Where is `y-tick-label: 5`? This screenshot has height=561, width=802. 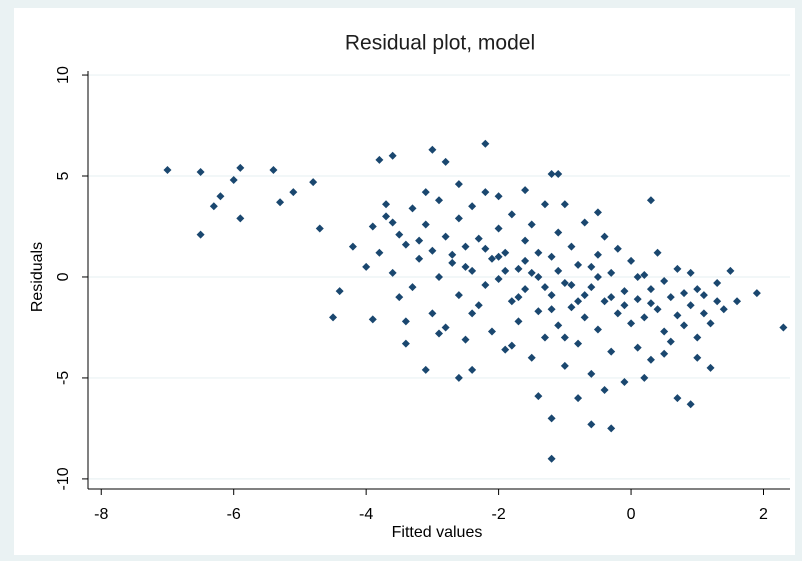
y-tick-label: 5 is located at coordinates (63, 175).